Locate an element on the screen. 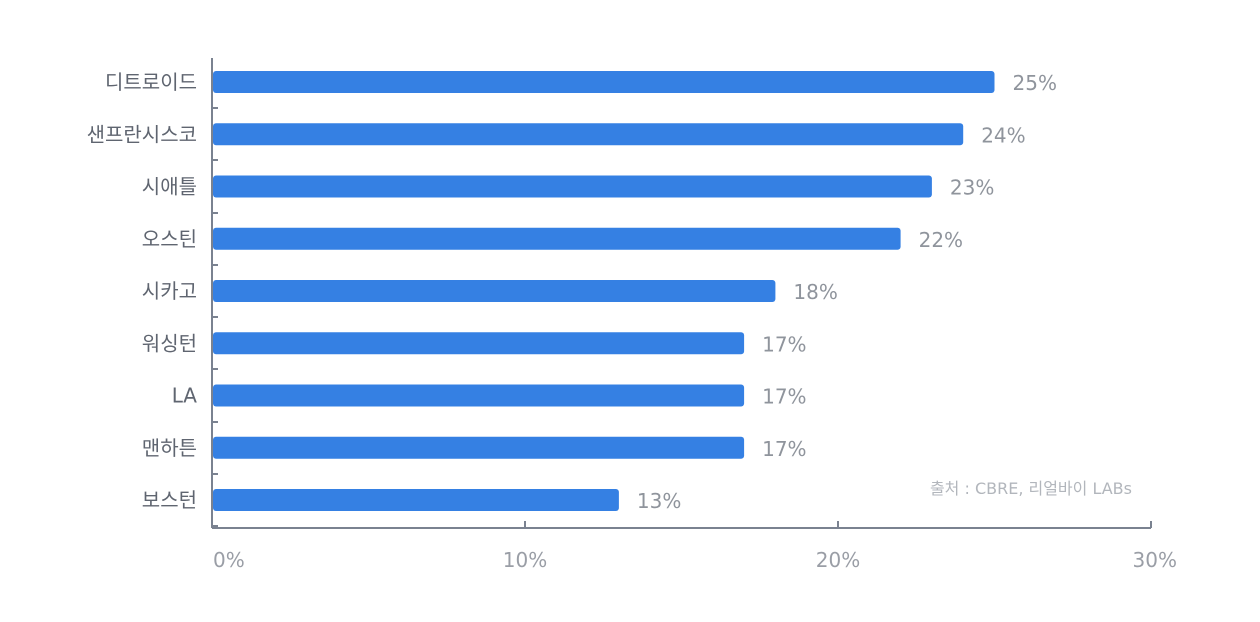 The height and width of the screenshot is (622, 1260). value-label: 23% is located at coordinates (972, 188).